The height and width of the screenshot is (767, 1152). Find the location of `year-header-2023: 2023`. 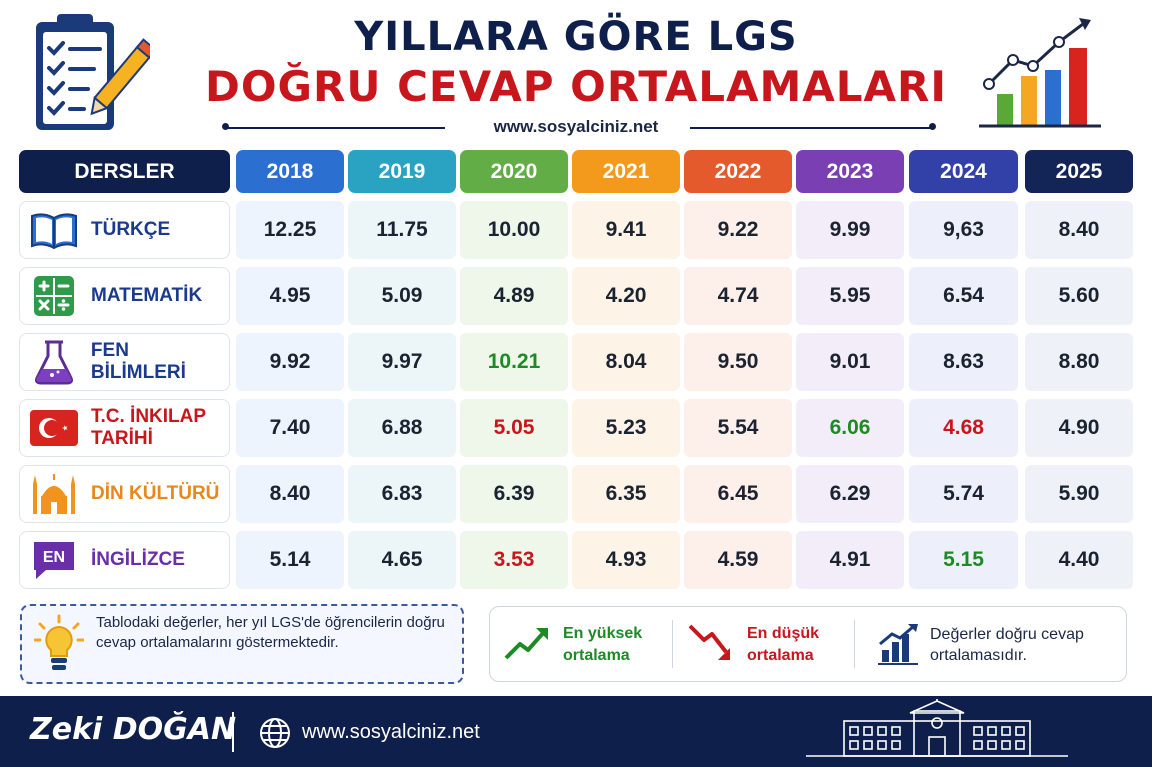

year-header-2023: 2023 is located at coordinates (850, 171).